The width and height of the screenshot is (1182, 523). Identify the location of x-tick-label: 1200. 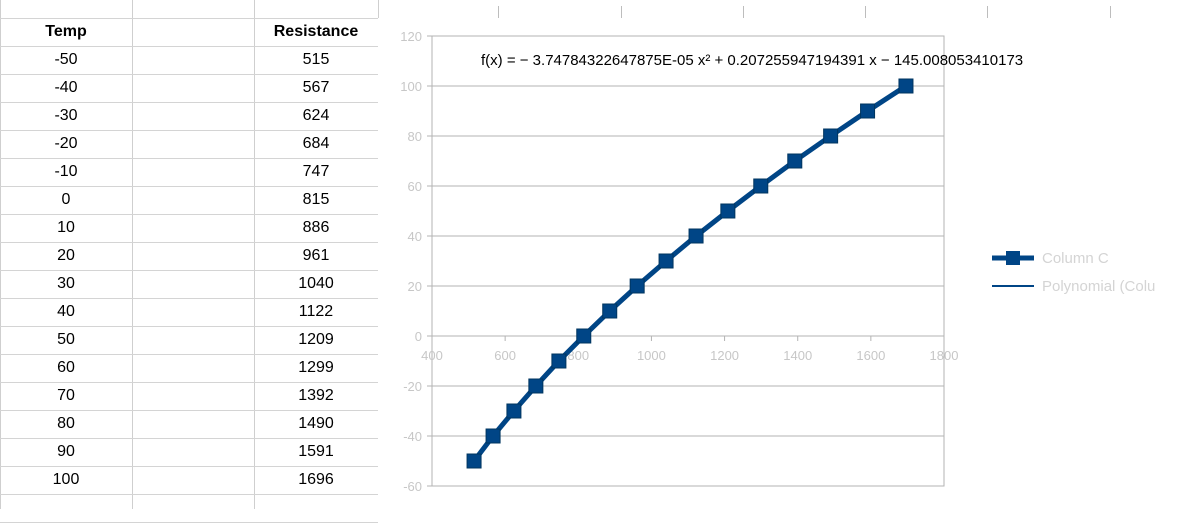
(724, 355).